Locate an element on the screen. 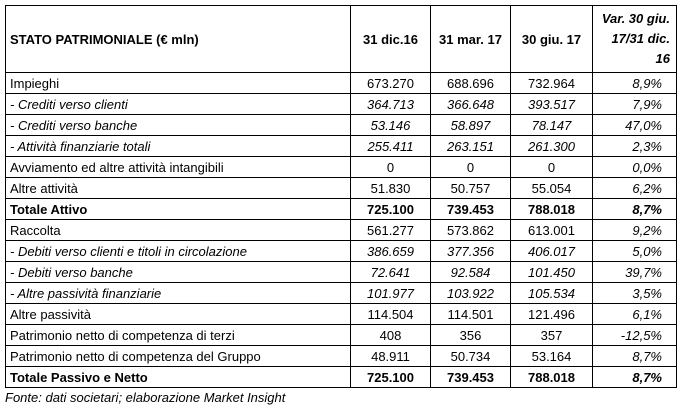 The width and height of the screenshot is (683, 415). cell-value: 356 is located at coordinates (470, 335).